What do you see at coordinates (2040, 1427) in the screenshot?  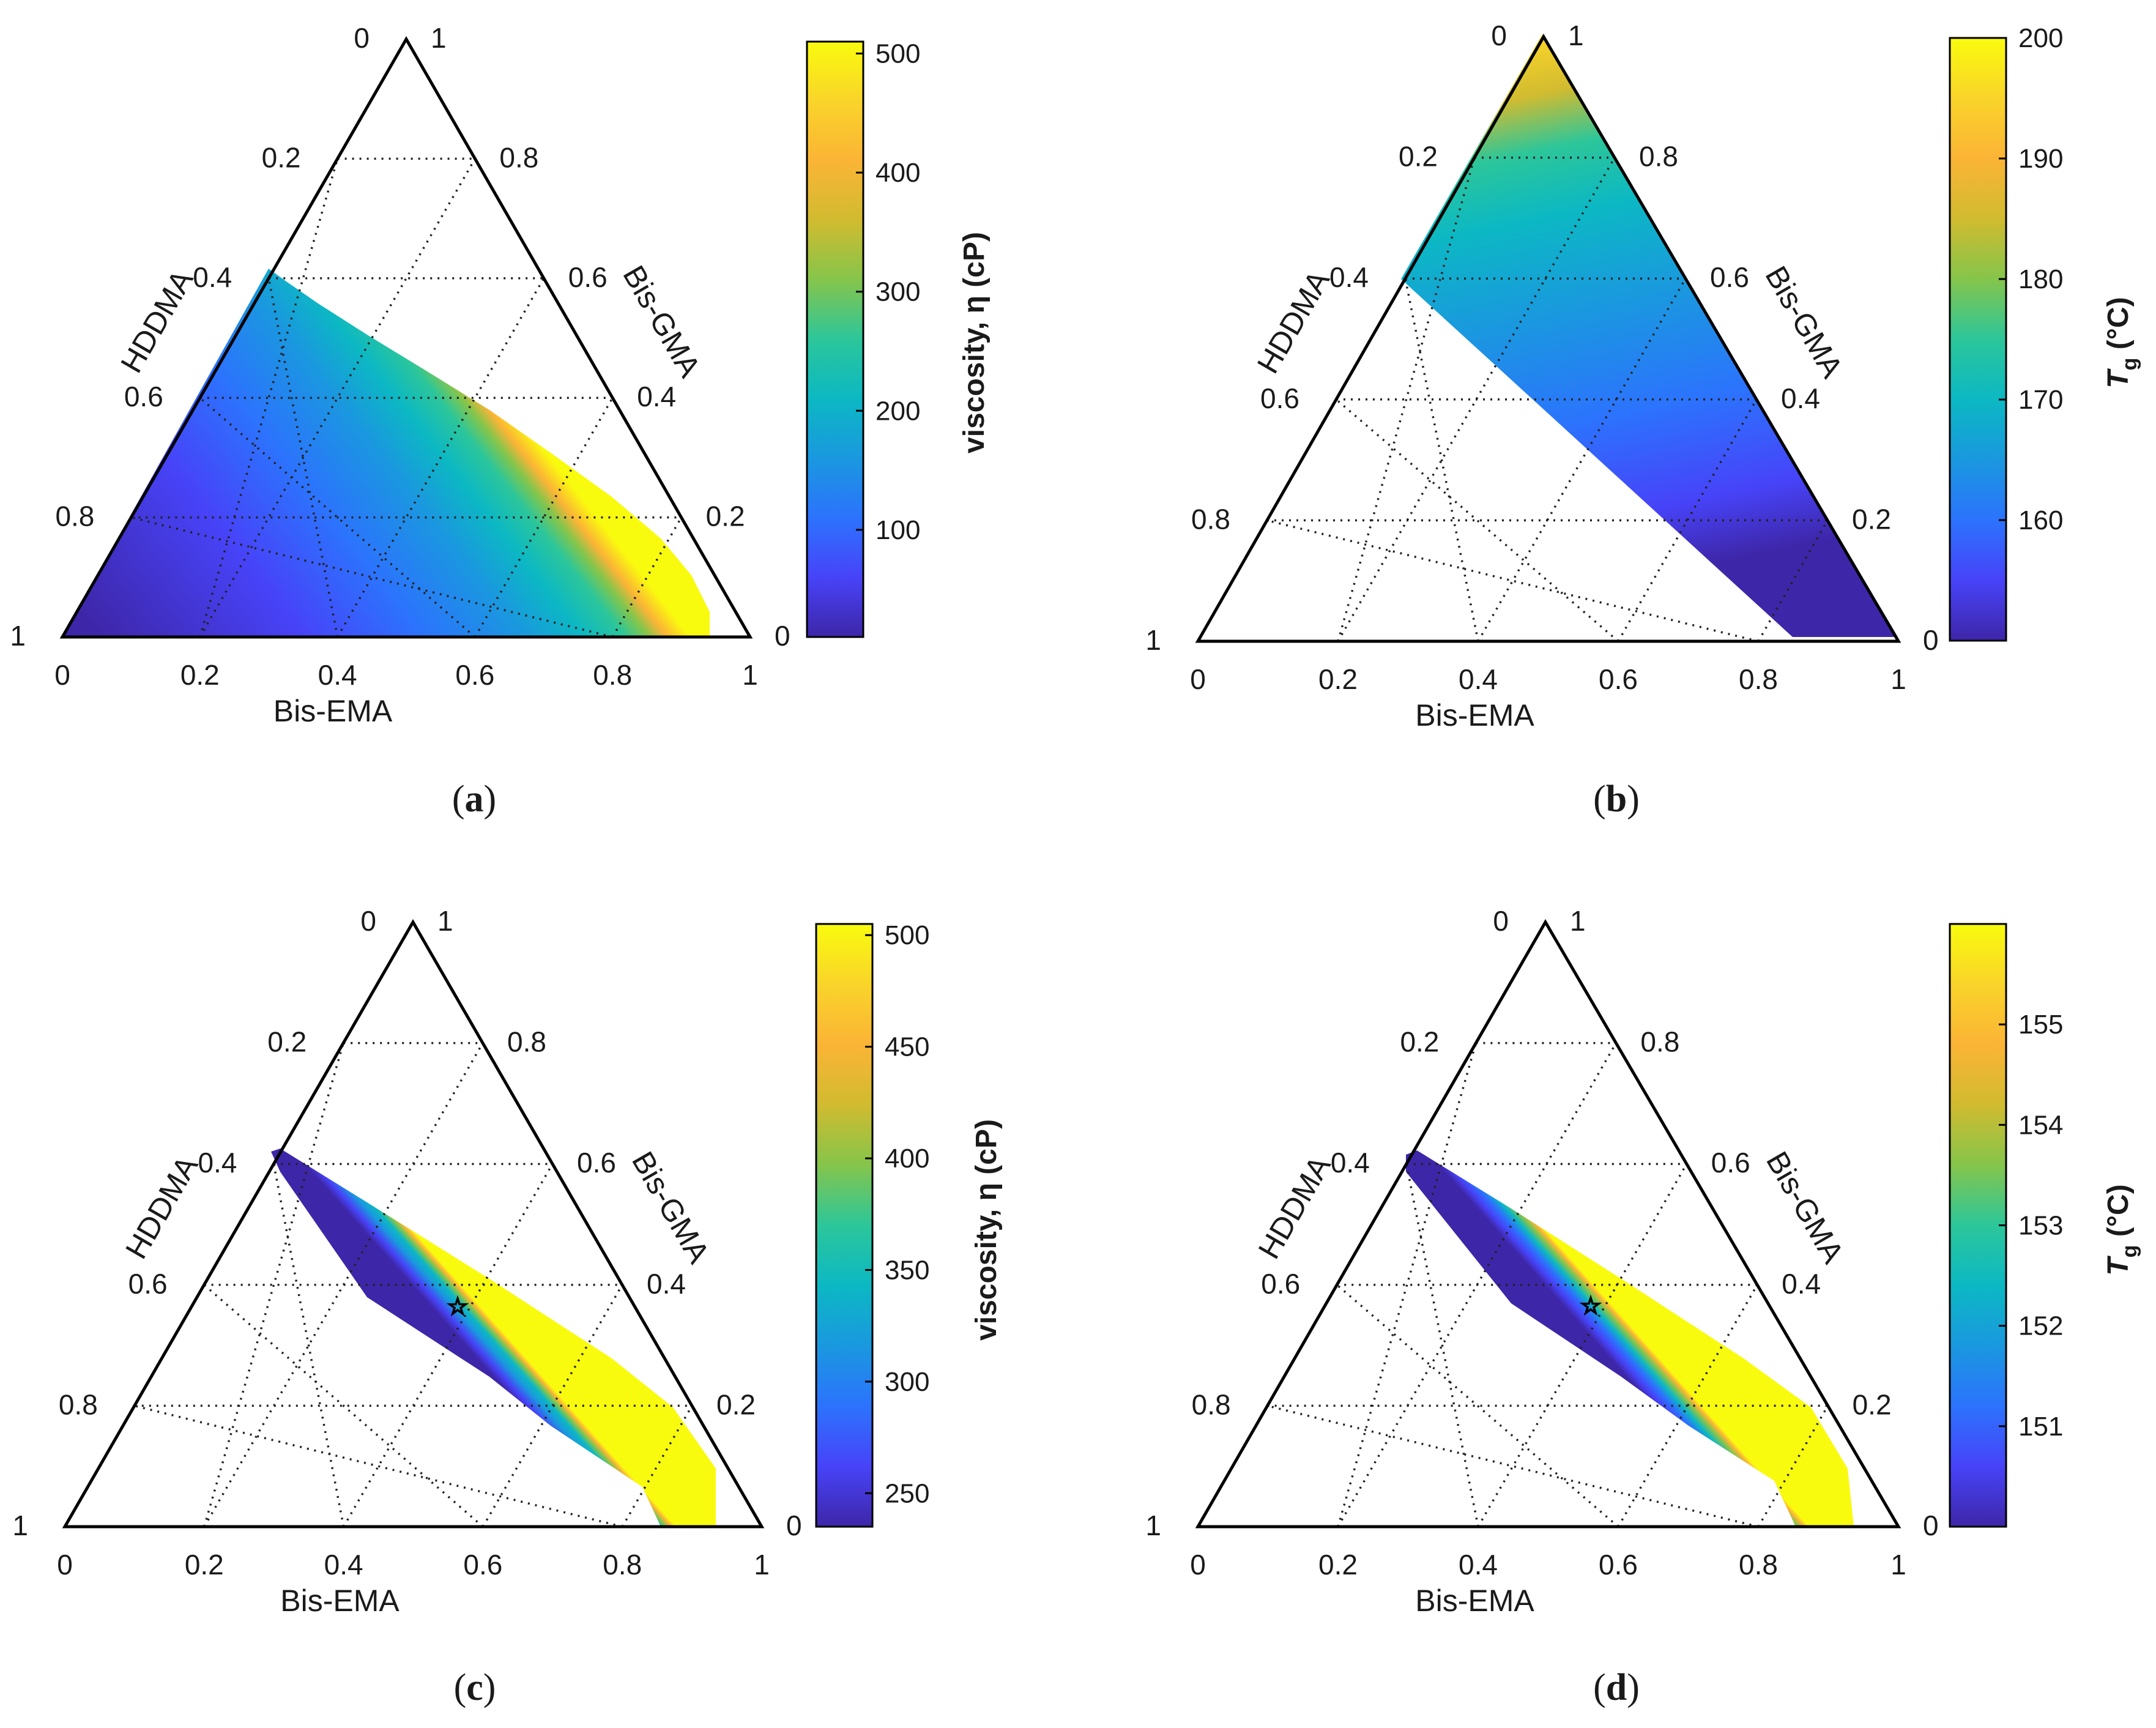 I see `colorbar-tick-label: 151` at bounding box center [2040, 1427].